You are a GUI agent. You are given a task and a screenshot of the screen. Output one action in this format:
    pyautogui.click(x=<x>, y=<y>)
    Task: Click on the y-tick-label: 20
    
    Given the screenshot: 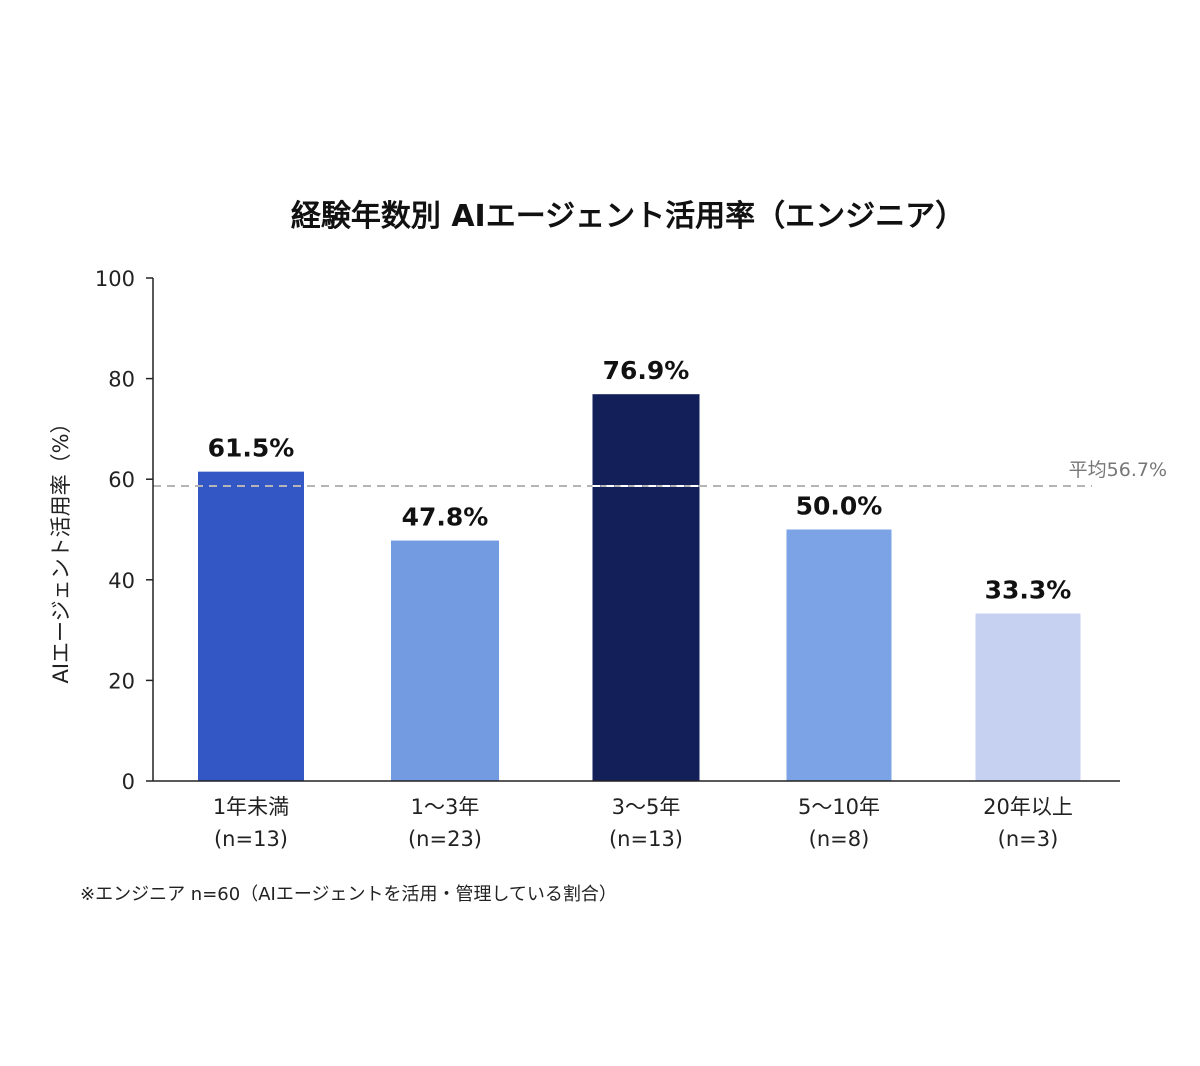 What is the action you would take?
    pyautogui.click(x=121, y=681)
    